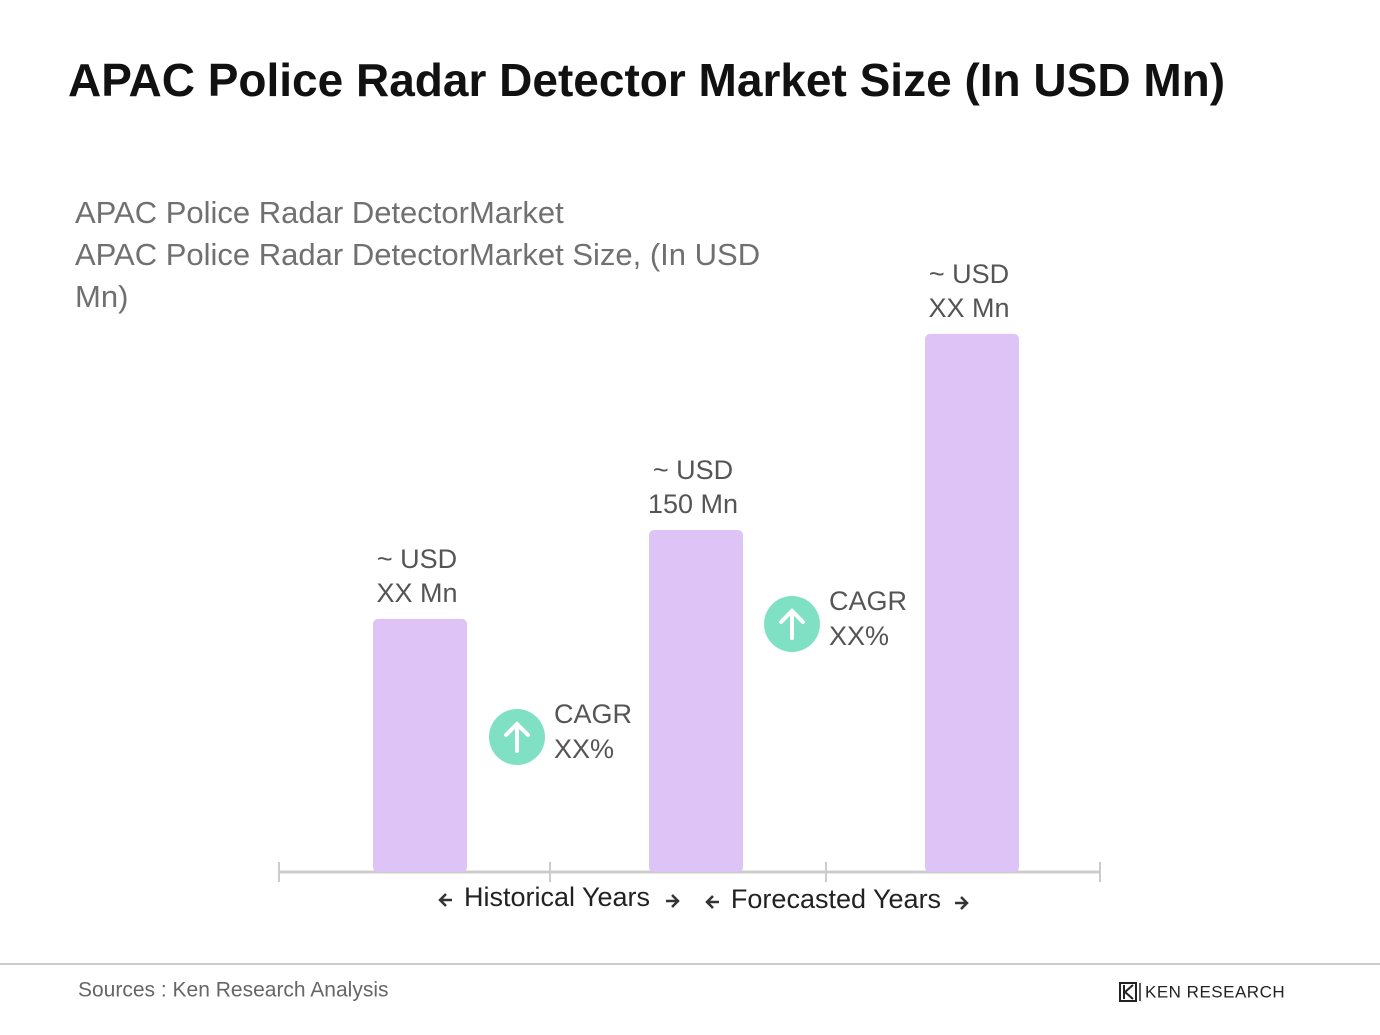 The height and width of the screenshot is (1035, 1380). I want to click on subtitle-line: APAC Police Radar DetectorMarket, so click(319, 212).